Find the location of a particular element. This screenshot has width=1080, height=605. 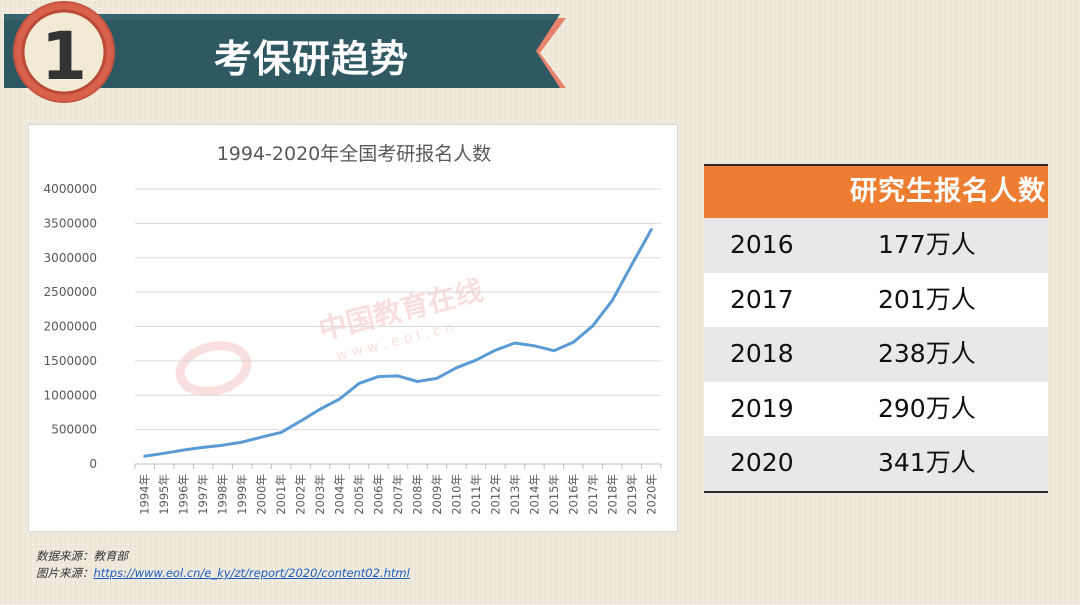

x-tick-label: 2001年 is located at coordinates (281, 494).